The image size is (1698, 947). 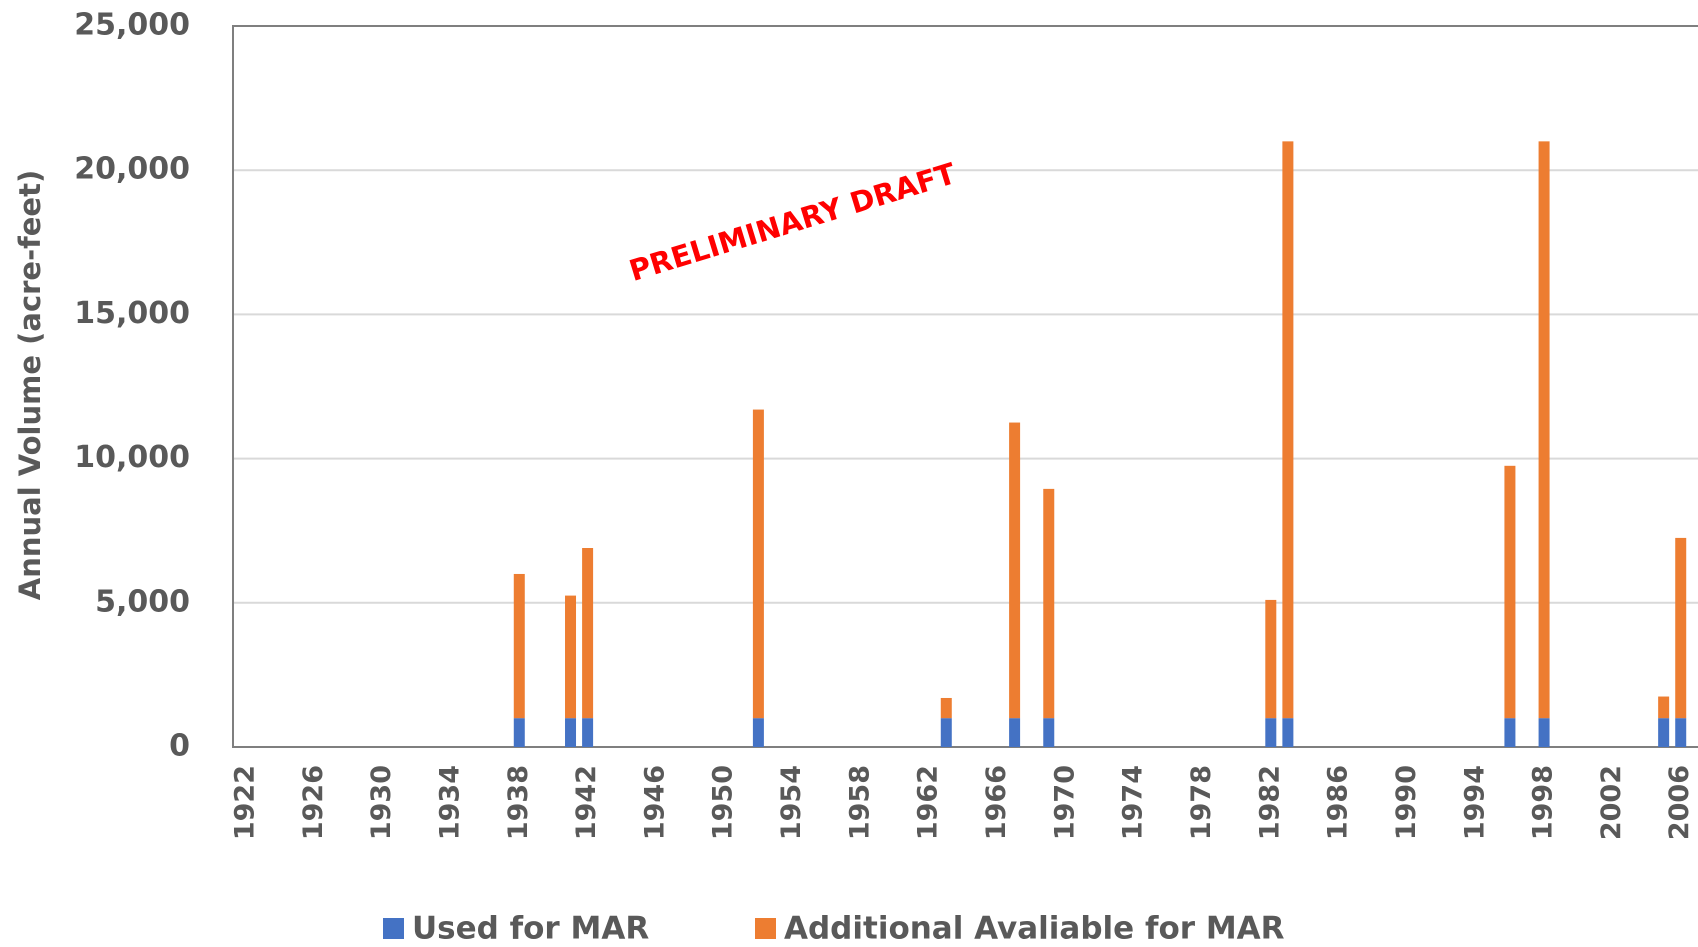 What do you see at coordinates (1474, 802) in the screenshot?
I see `x-tick-label: 1994` at bounding box center [1474, 802].